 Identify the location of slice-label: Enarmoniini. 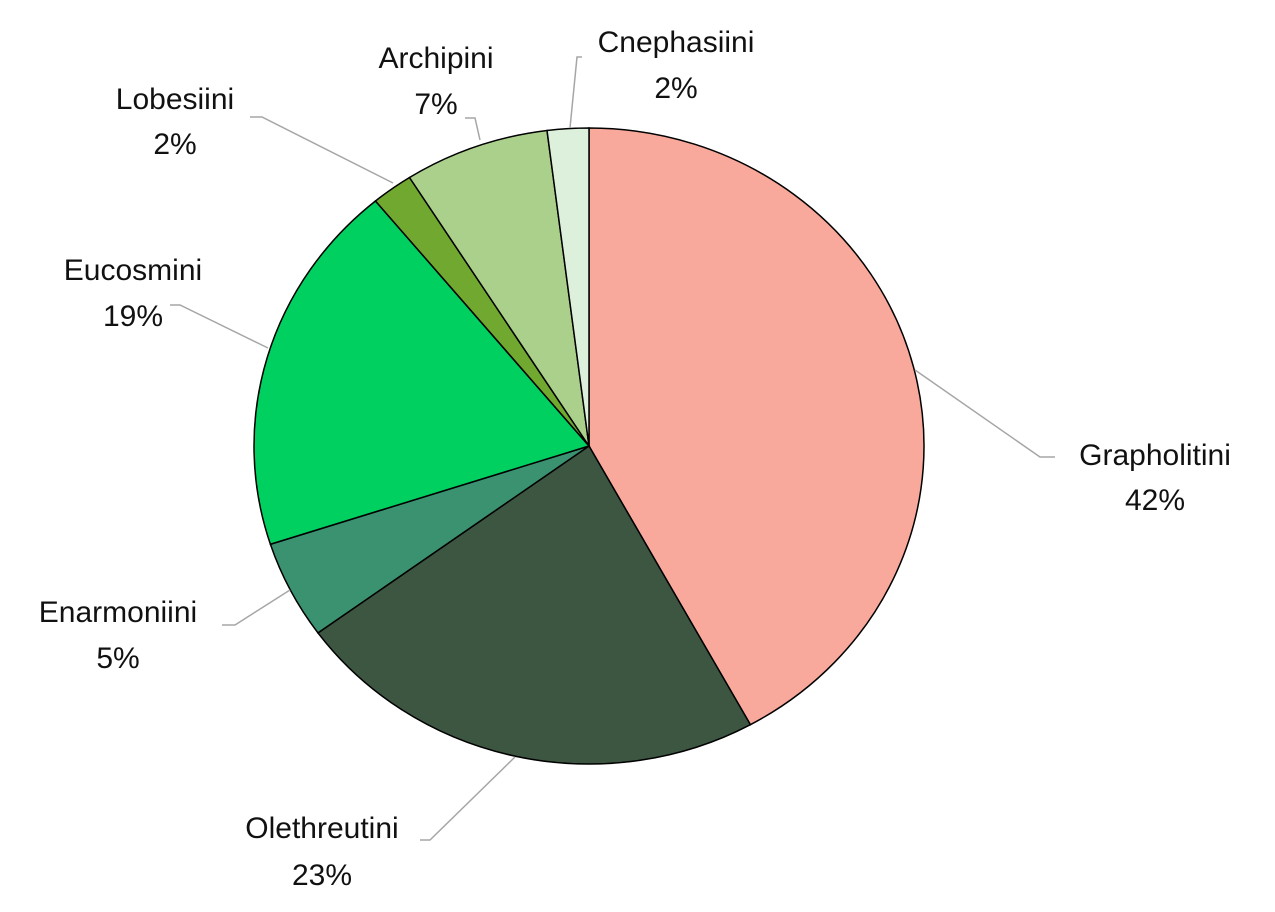
(118, 612).